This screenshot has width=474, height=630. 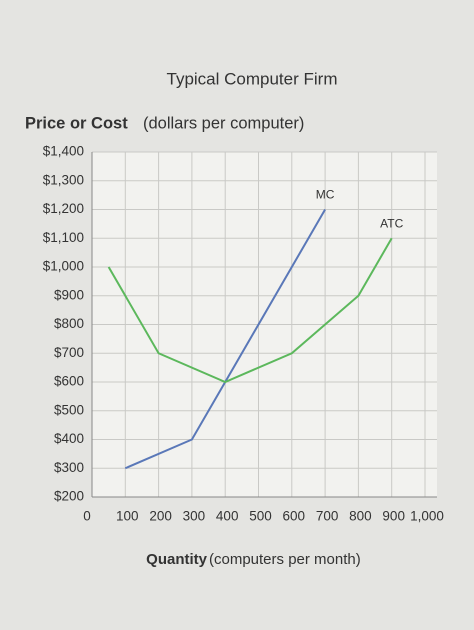 What do you see at coordinates (176, 559) in the screenshot?
I see `x-axis-label: Quantity` at bounding box center [176, 559].